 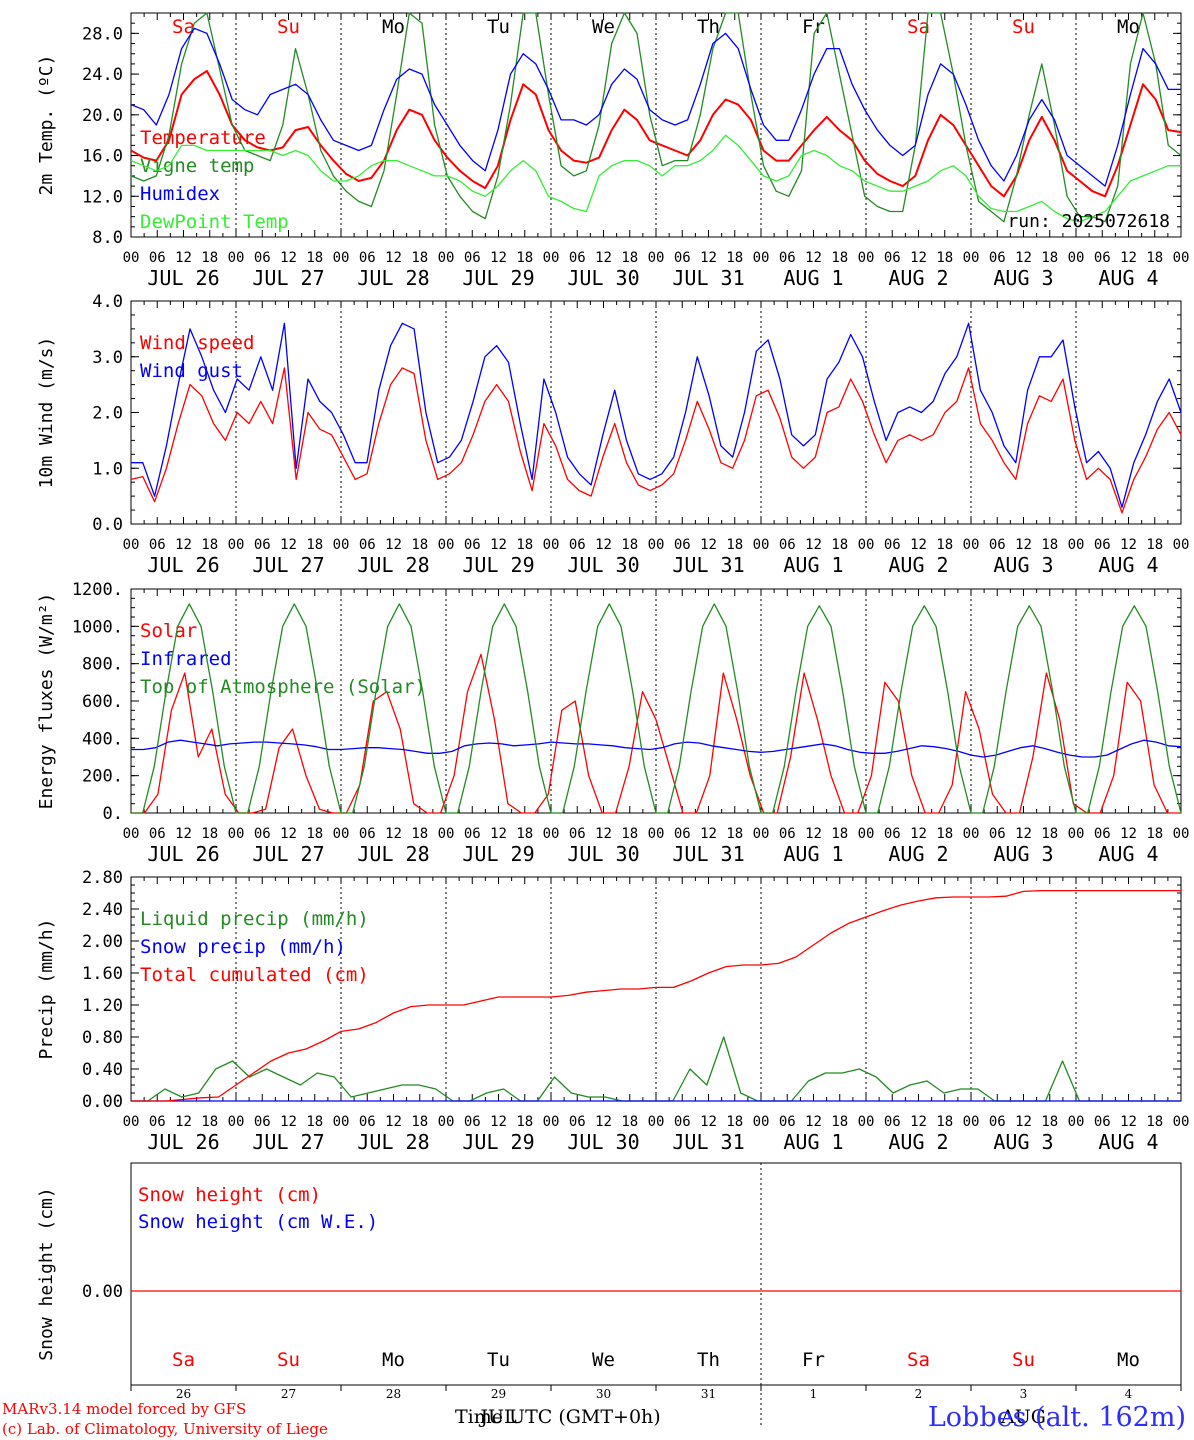 I want to click on weekday-label: Mo, so click(x=1128, y=1360).